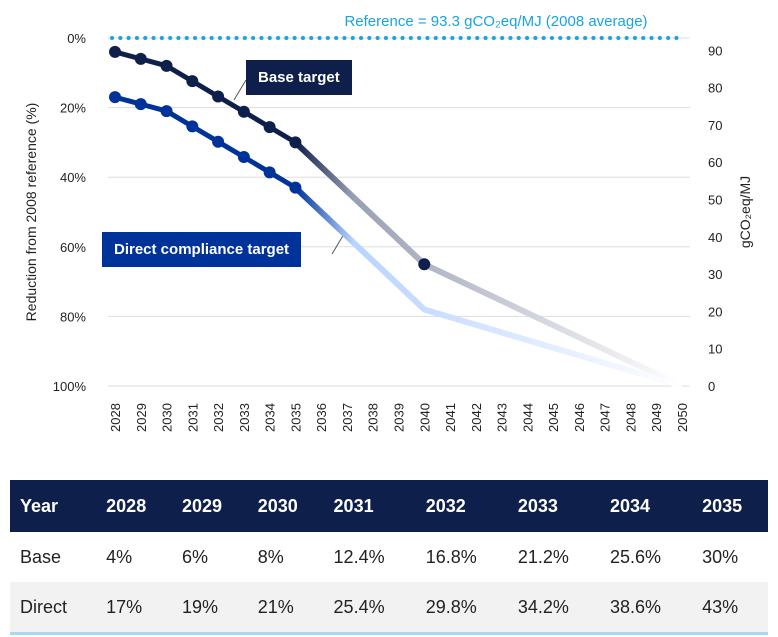 The width and height of the screenshot is (778, 637). Describe the element at coordinates (218, 417) in the screenshot. I see `x-tick: 2032` at that location.